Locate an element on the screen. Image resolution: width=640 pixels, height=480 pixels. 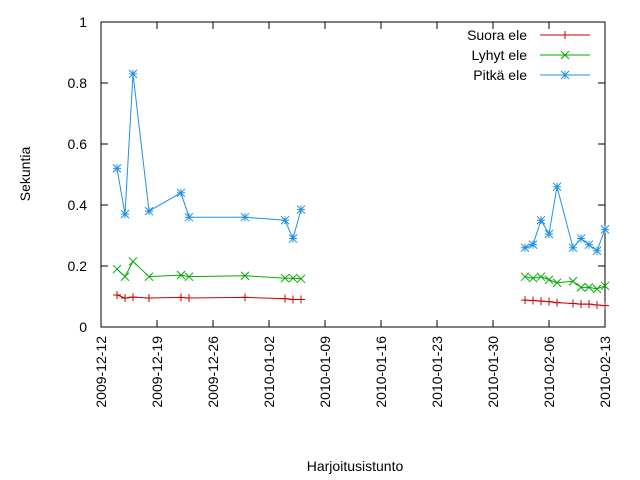
y-tick-label: 0.2 is located at coordinates (78, 266).